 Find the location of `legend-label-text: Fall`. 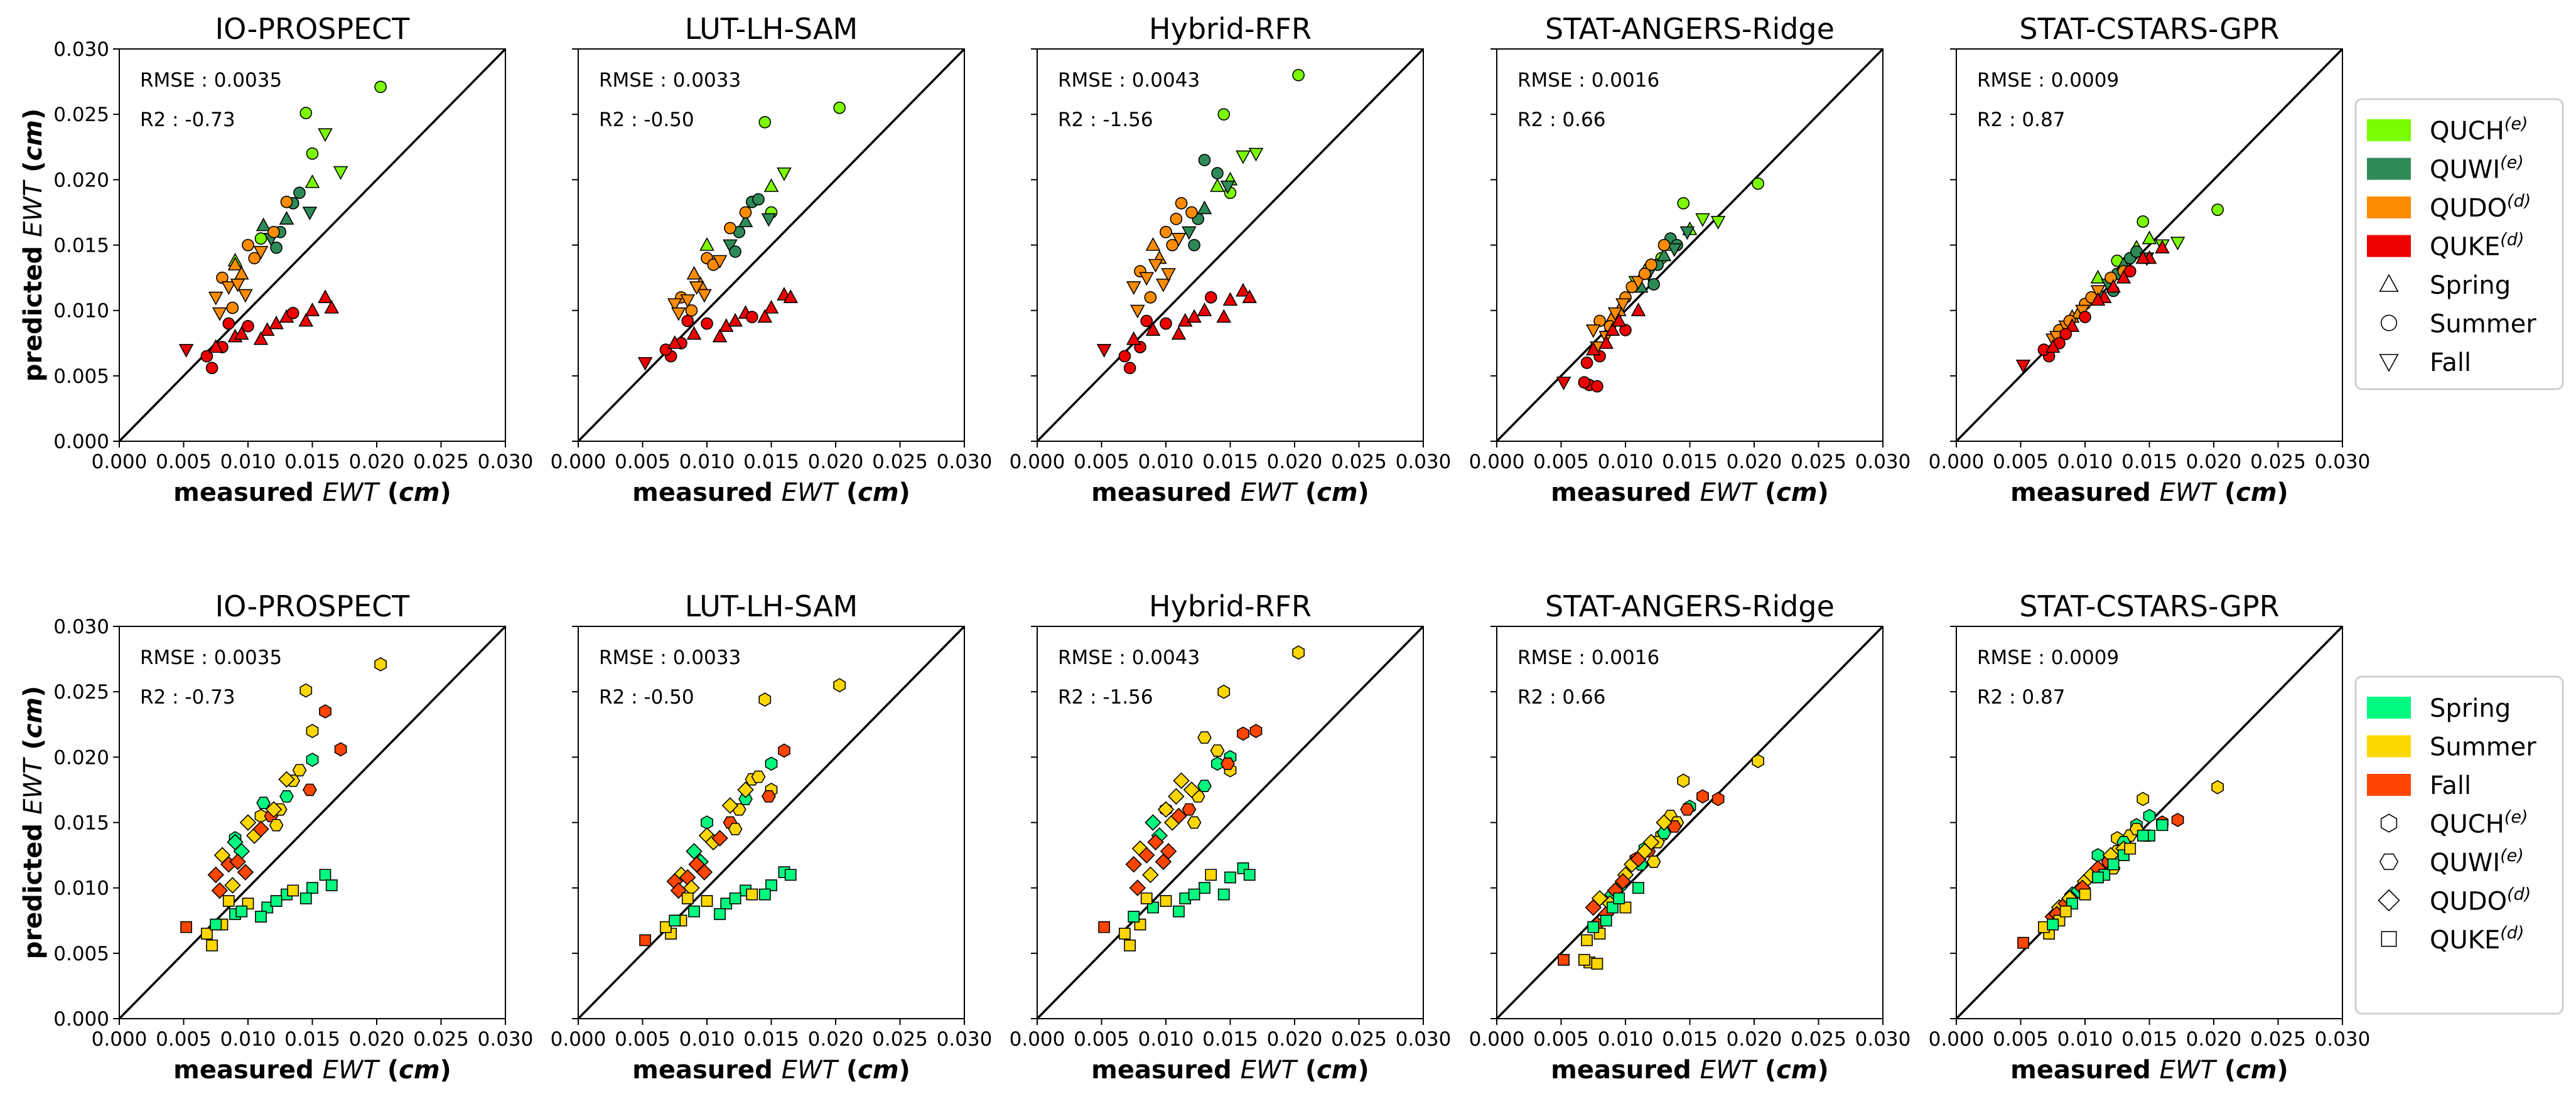

legend-label-text: Fall is located at coordinates (2450, 362).